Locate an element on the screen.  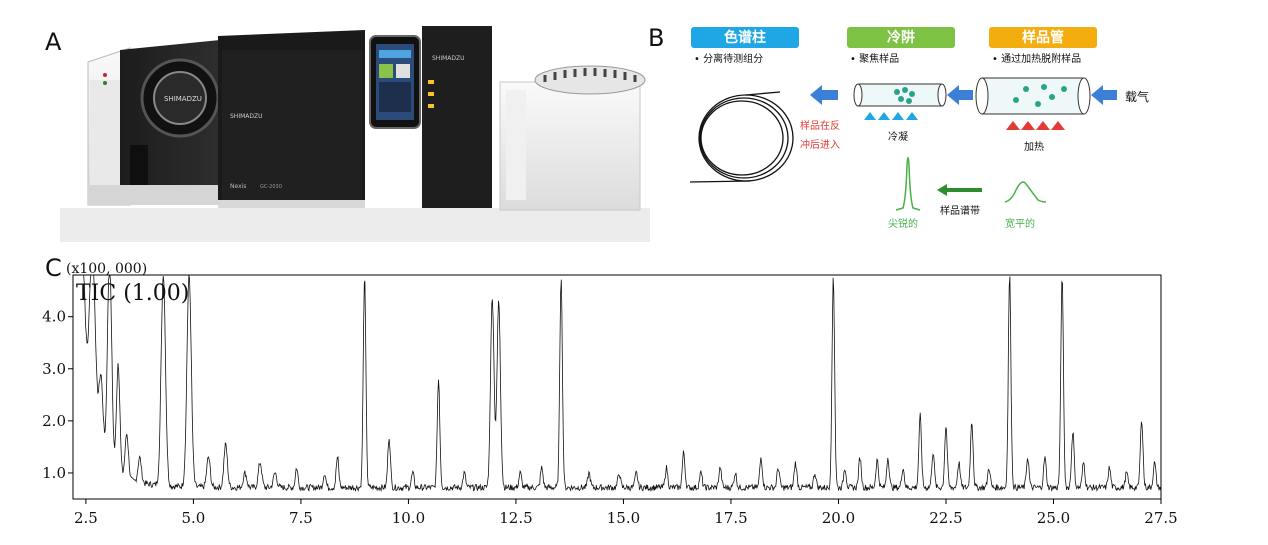
x-tick-label: 17.5 is located at coordinates (730, 518).